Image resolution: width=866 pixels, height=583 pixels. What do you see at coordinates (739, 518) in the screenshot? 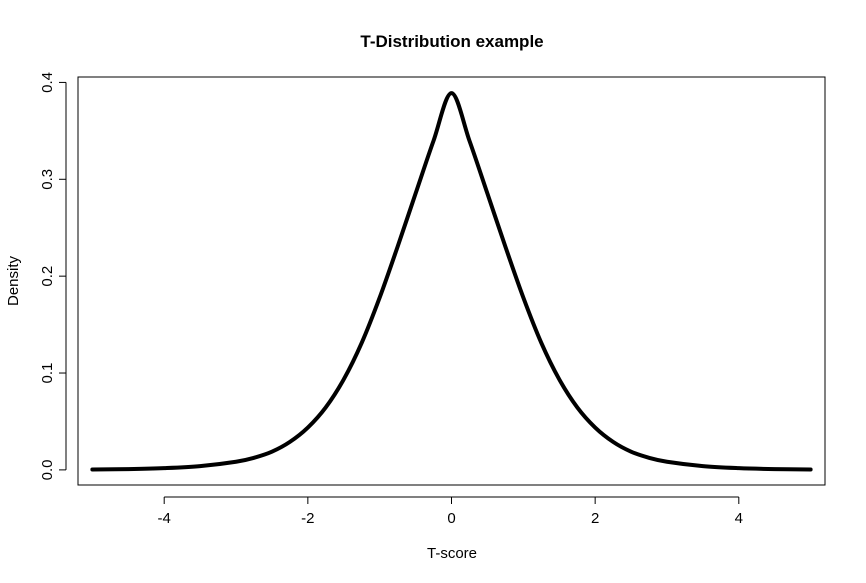
I see `x-tick-label: 4` at bounding box center [739, 518].